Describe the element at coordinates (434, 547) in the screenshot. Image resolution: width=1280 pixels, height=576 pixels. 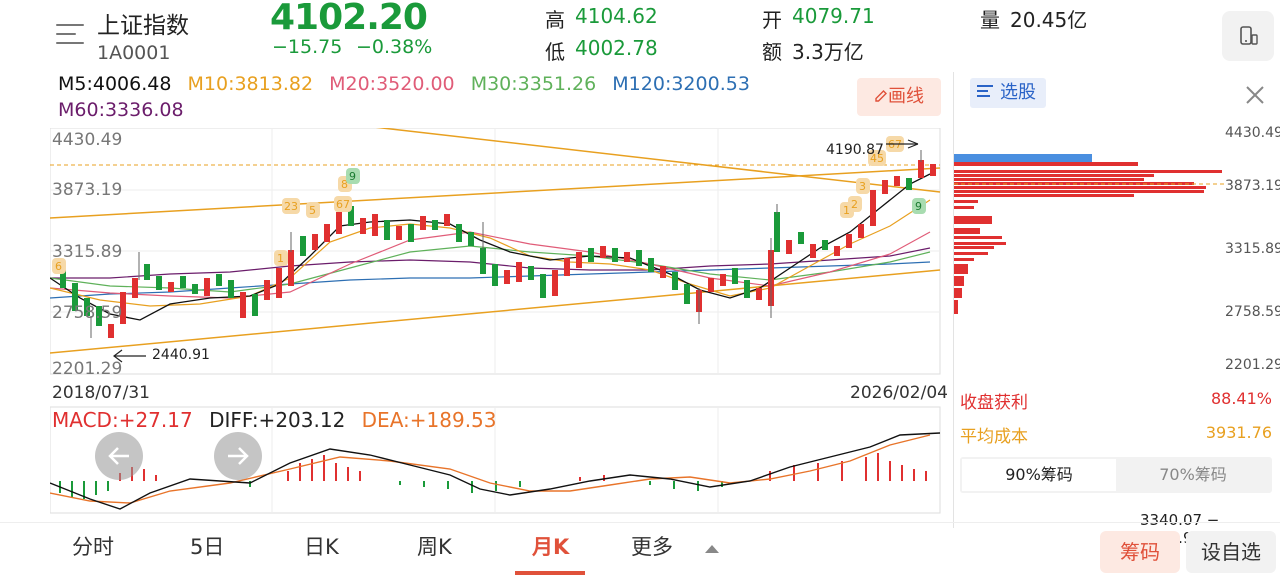
I see `tab-weekly-k: 周K` at that location.